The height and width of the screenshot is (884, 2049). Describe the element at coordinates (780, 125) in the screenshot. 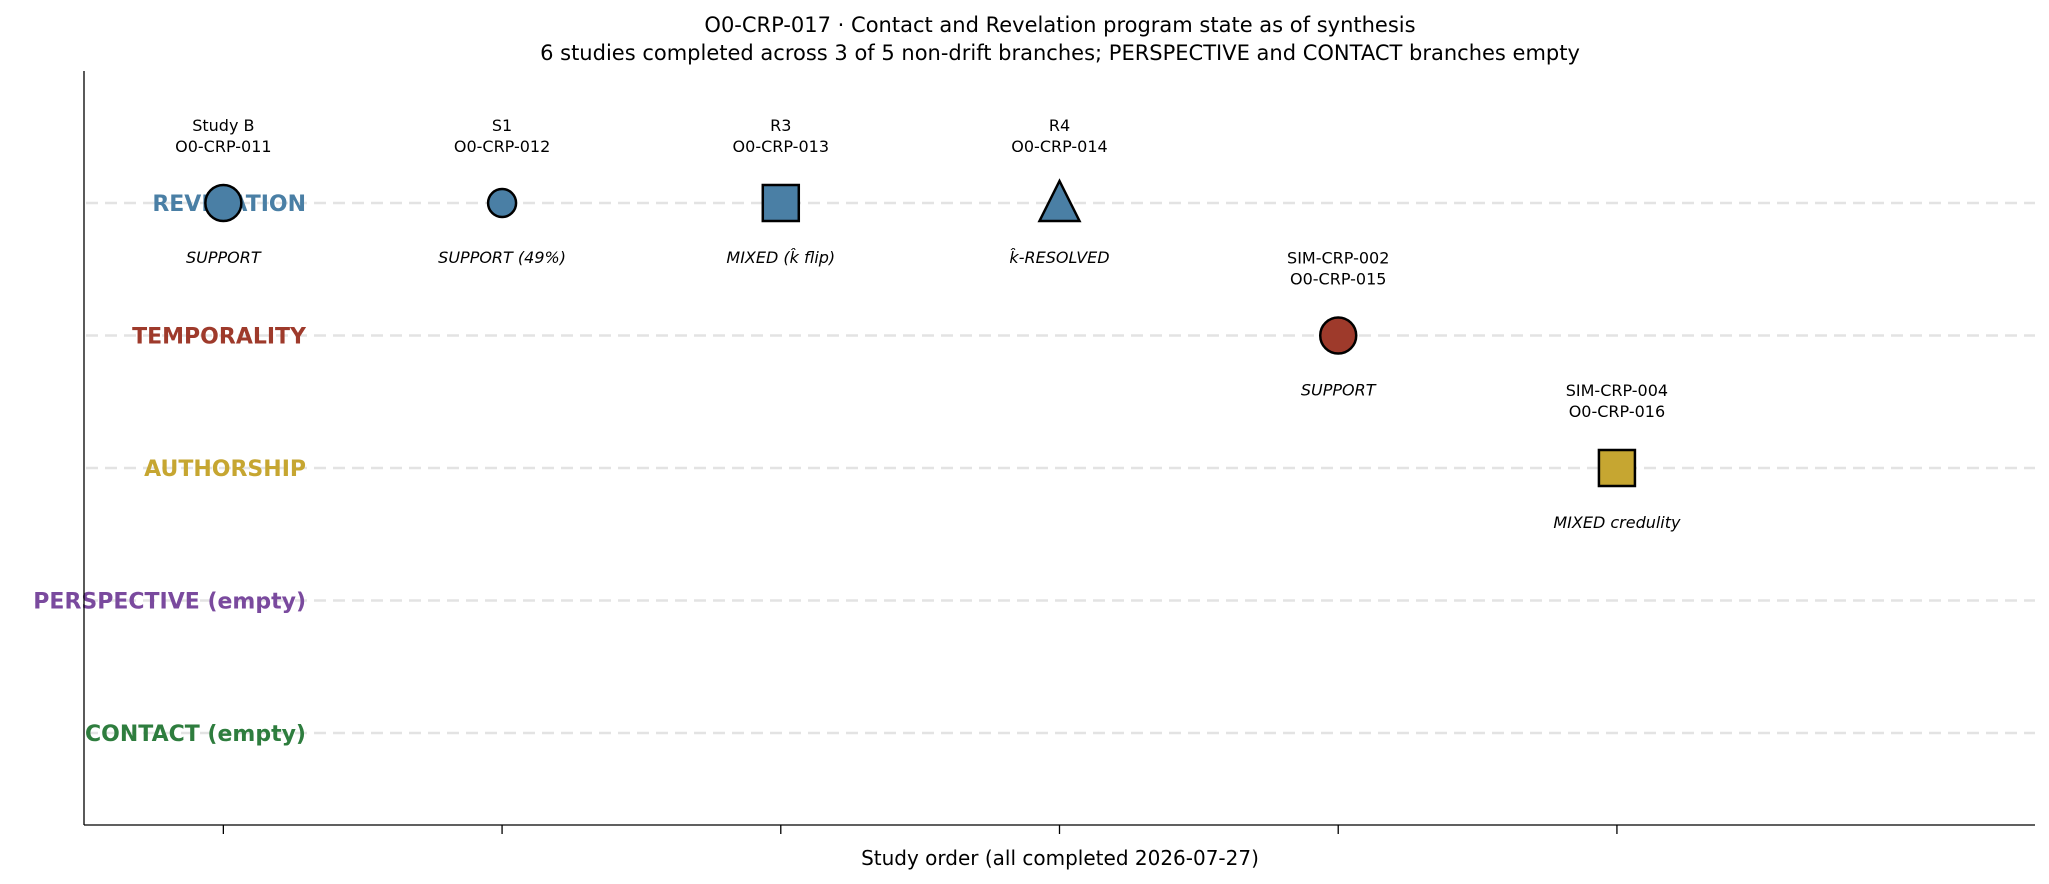

I see `point-name-label: R3` at that location.